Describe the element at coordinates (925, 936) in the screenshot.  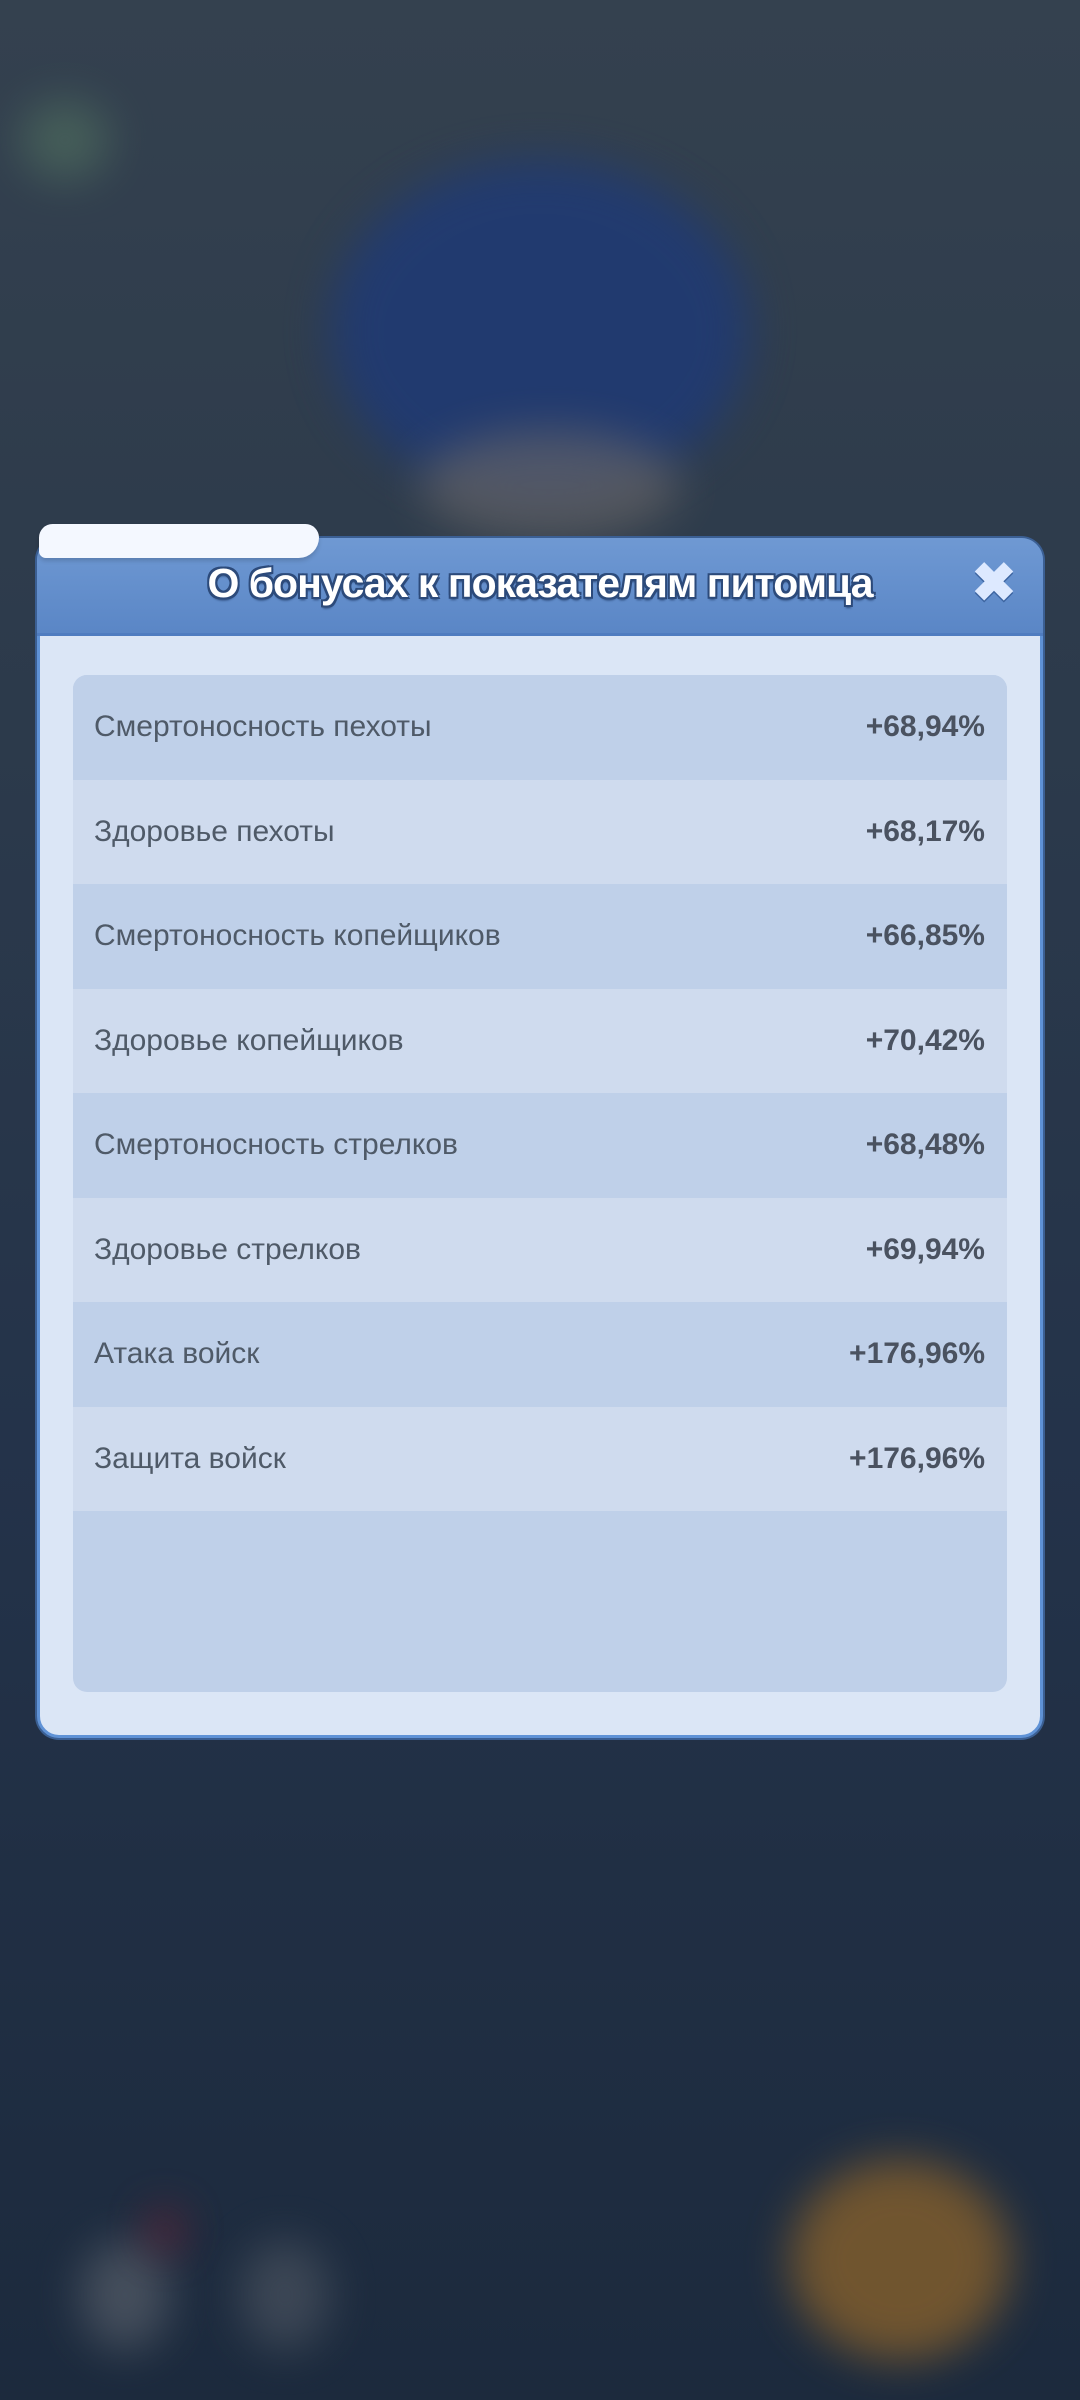
I see `bonus-value: +66,85%` at that location.